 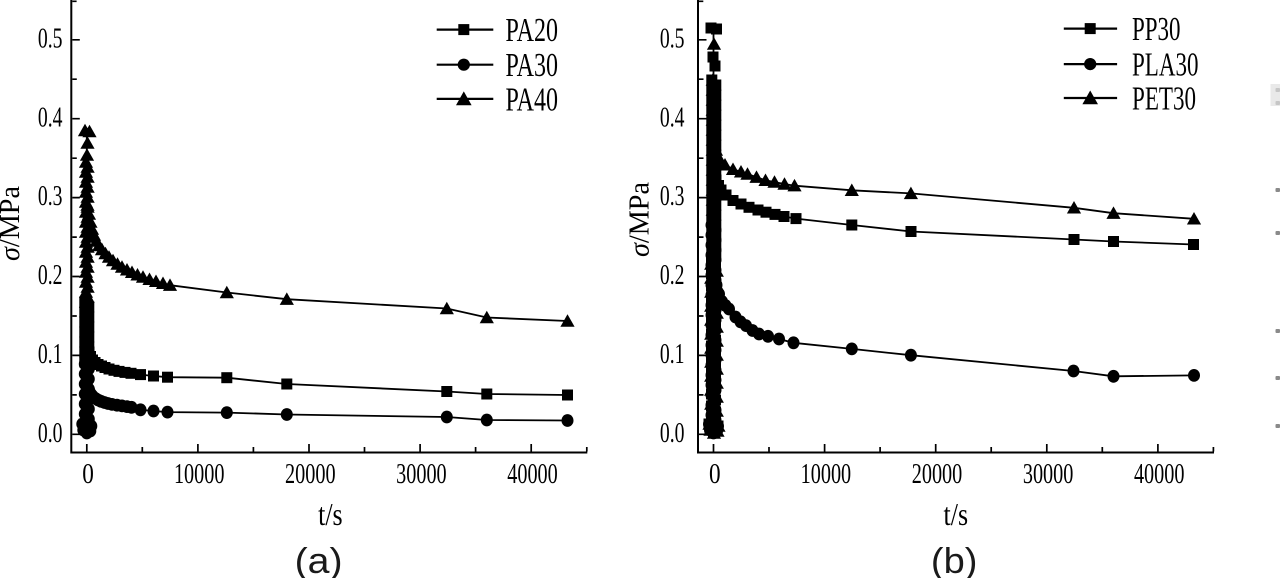 I want to click on svg-text: (b), so click(x=954, y=559).